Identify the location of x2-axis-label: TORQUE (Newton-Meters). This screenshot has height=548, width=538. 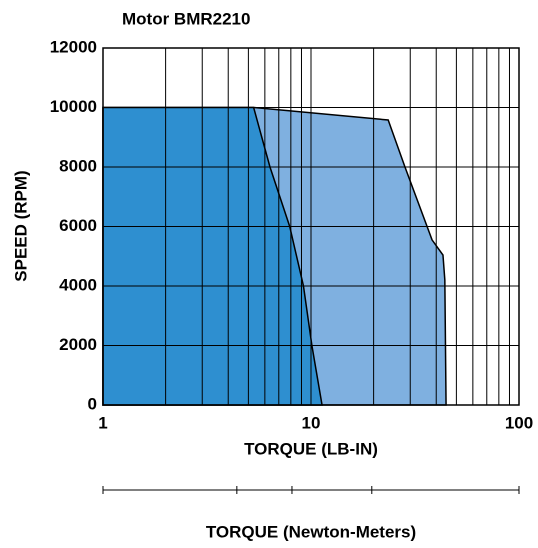
(311, 531).